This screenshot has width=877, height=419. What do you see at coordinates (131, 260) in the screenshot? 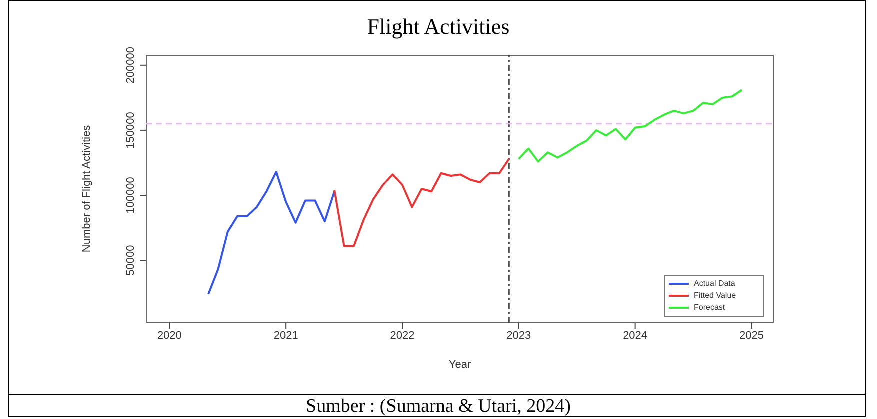
I see `y-tick-label: 50000` at bounding box center [131, 260].